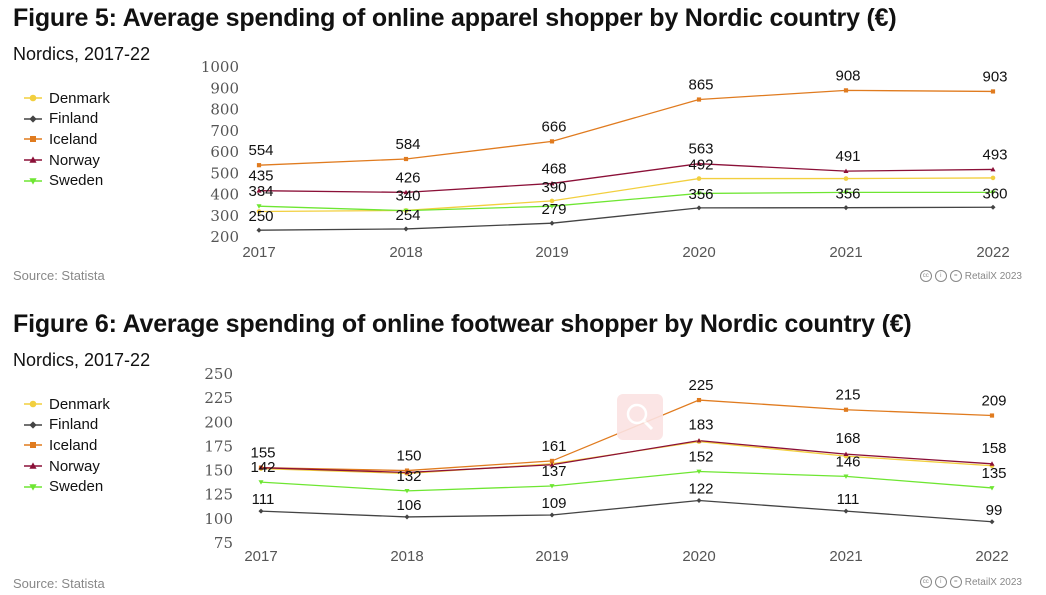 Image resolution: width=1046 pixels, height=595 pixels. What do you see at coordinates (553, 446) in the screenshot?
I see `data-label-iceland: 161` at bounding box center [553, 446].